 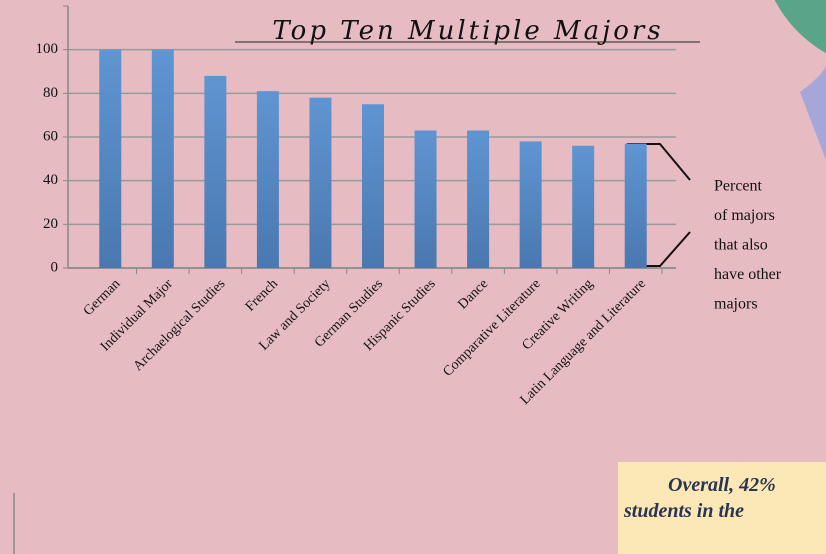 I want to click on y-tick-label: 100, so click(x=47, y=49).